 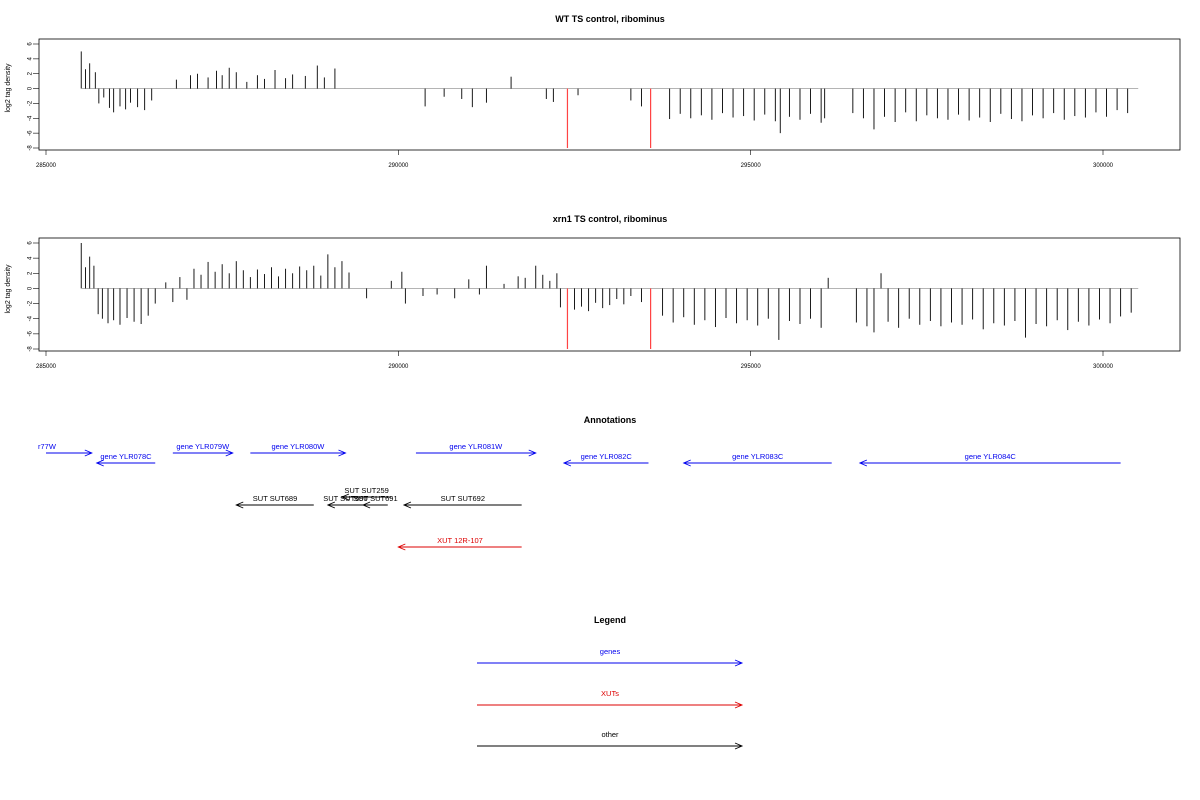 I want to click on feature-label: SUT SUT691, so click(x=375, y=498).